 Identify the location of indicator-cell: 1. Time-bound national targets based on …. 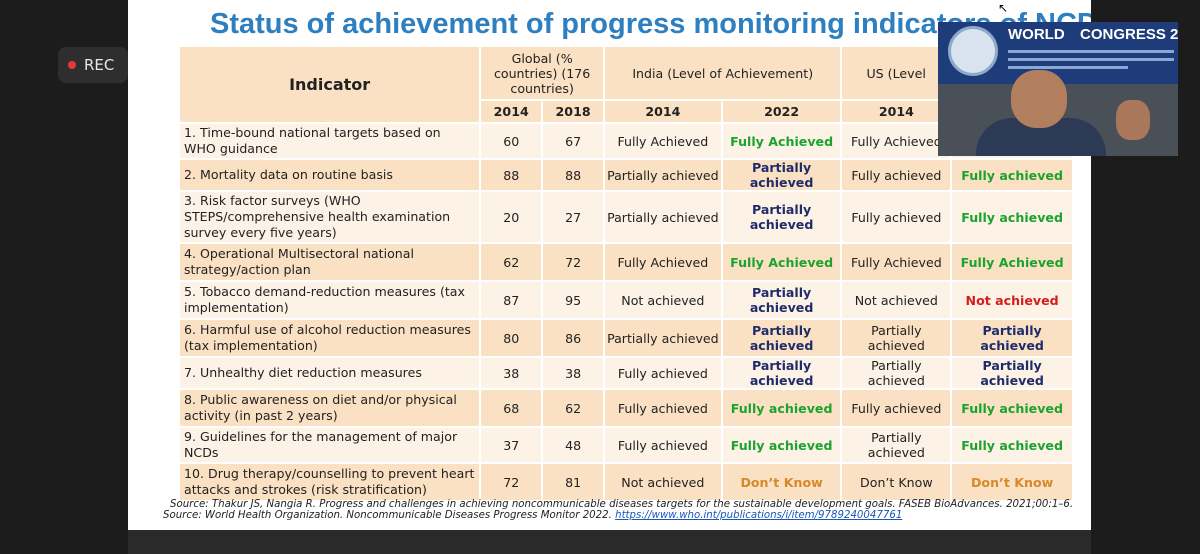
(329, 141).